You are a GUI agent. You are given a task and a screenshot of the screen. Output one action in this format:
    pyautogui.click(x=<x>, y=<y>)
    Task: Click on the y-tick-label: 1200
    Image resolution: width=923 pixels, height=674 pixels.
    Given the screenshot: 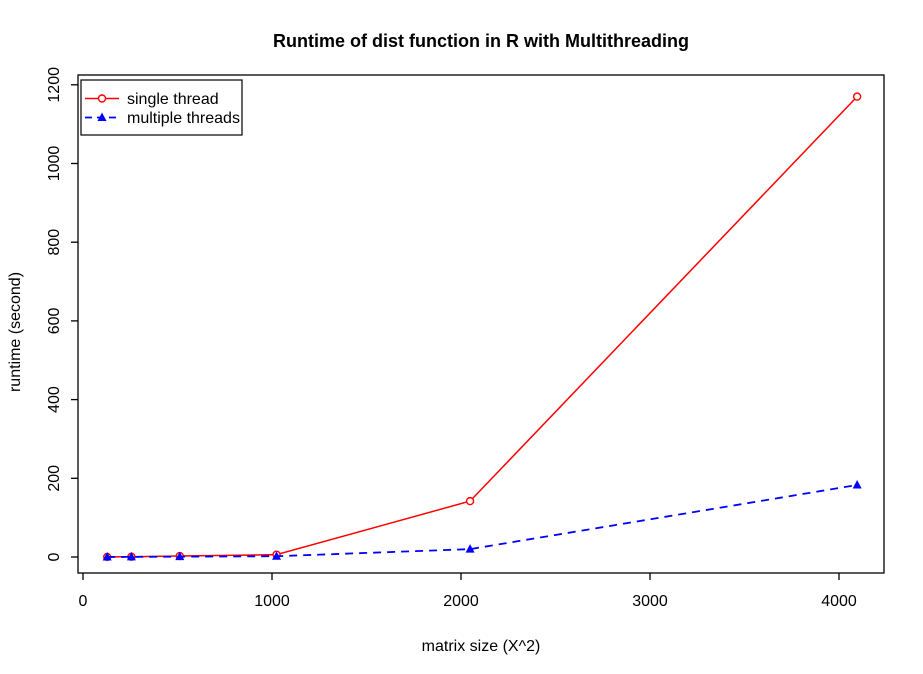 What is the action you would take?
    pyautogui.click(x=54, y=85)
    